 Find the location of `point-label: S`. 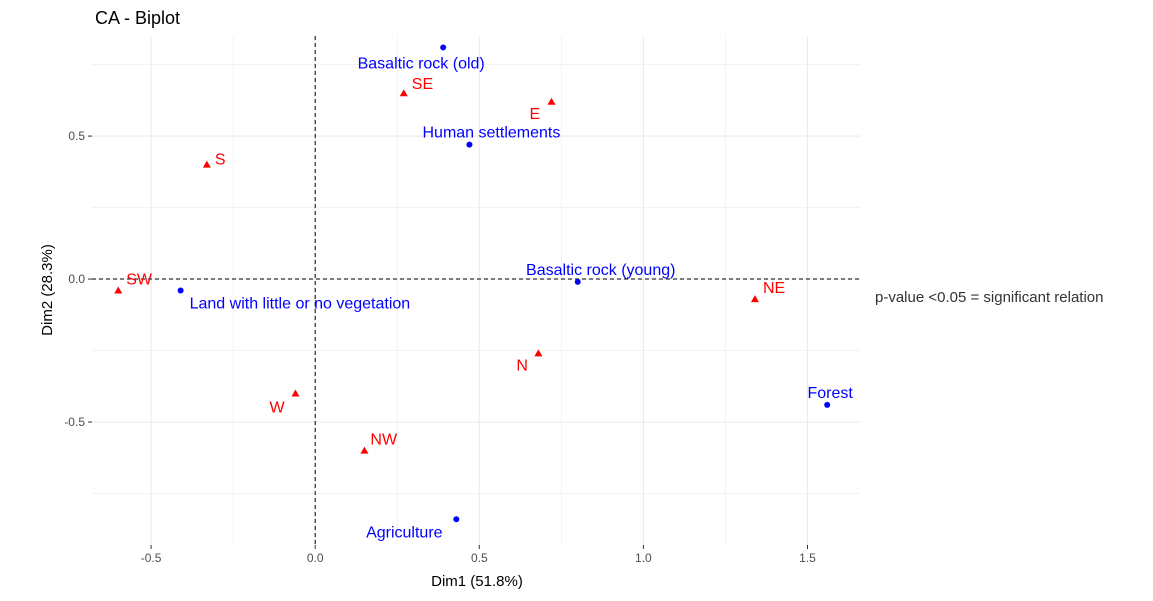

point-label: S is located at coordinates (220, 160).